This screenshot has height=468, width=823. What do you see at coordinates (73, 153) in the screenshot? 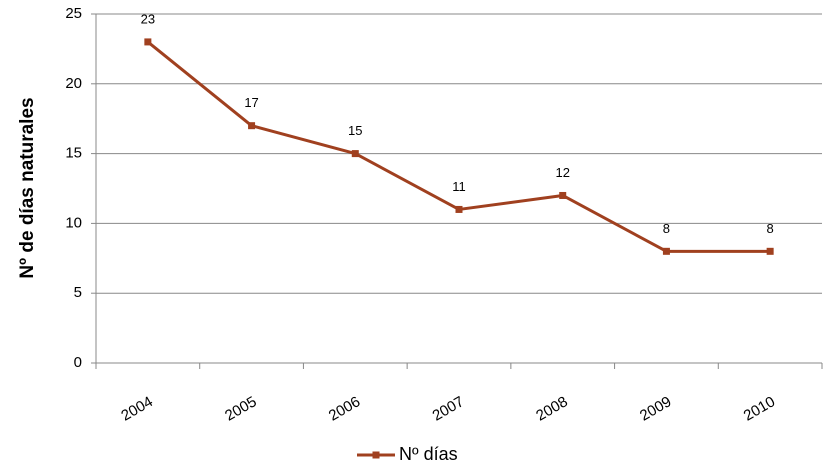
I see `y-tick-label: 15` at bounding box center [73, 153].